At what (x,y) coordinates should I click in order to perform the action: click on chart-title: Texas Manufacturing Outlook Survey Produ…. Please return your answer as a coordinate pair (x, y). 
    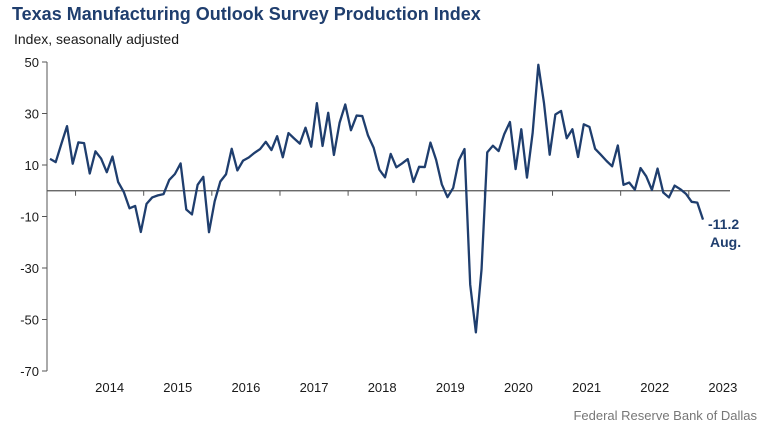
    Looking at the image, I should click on (246, 14).